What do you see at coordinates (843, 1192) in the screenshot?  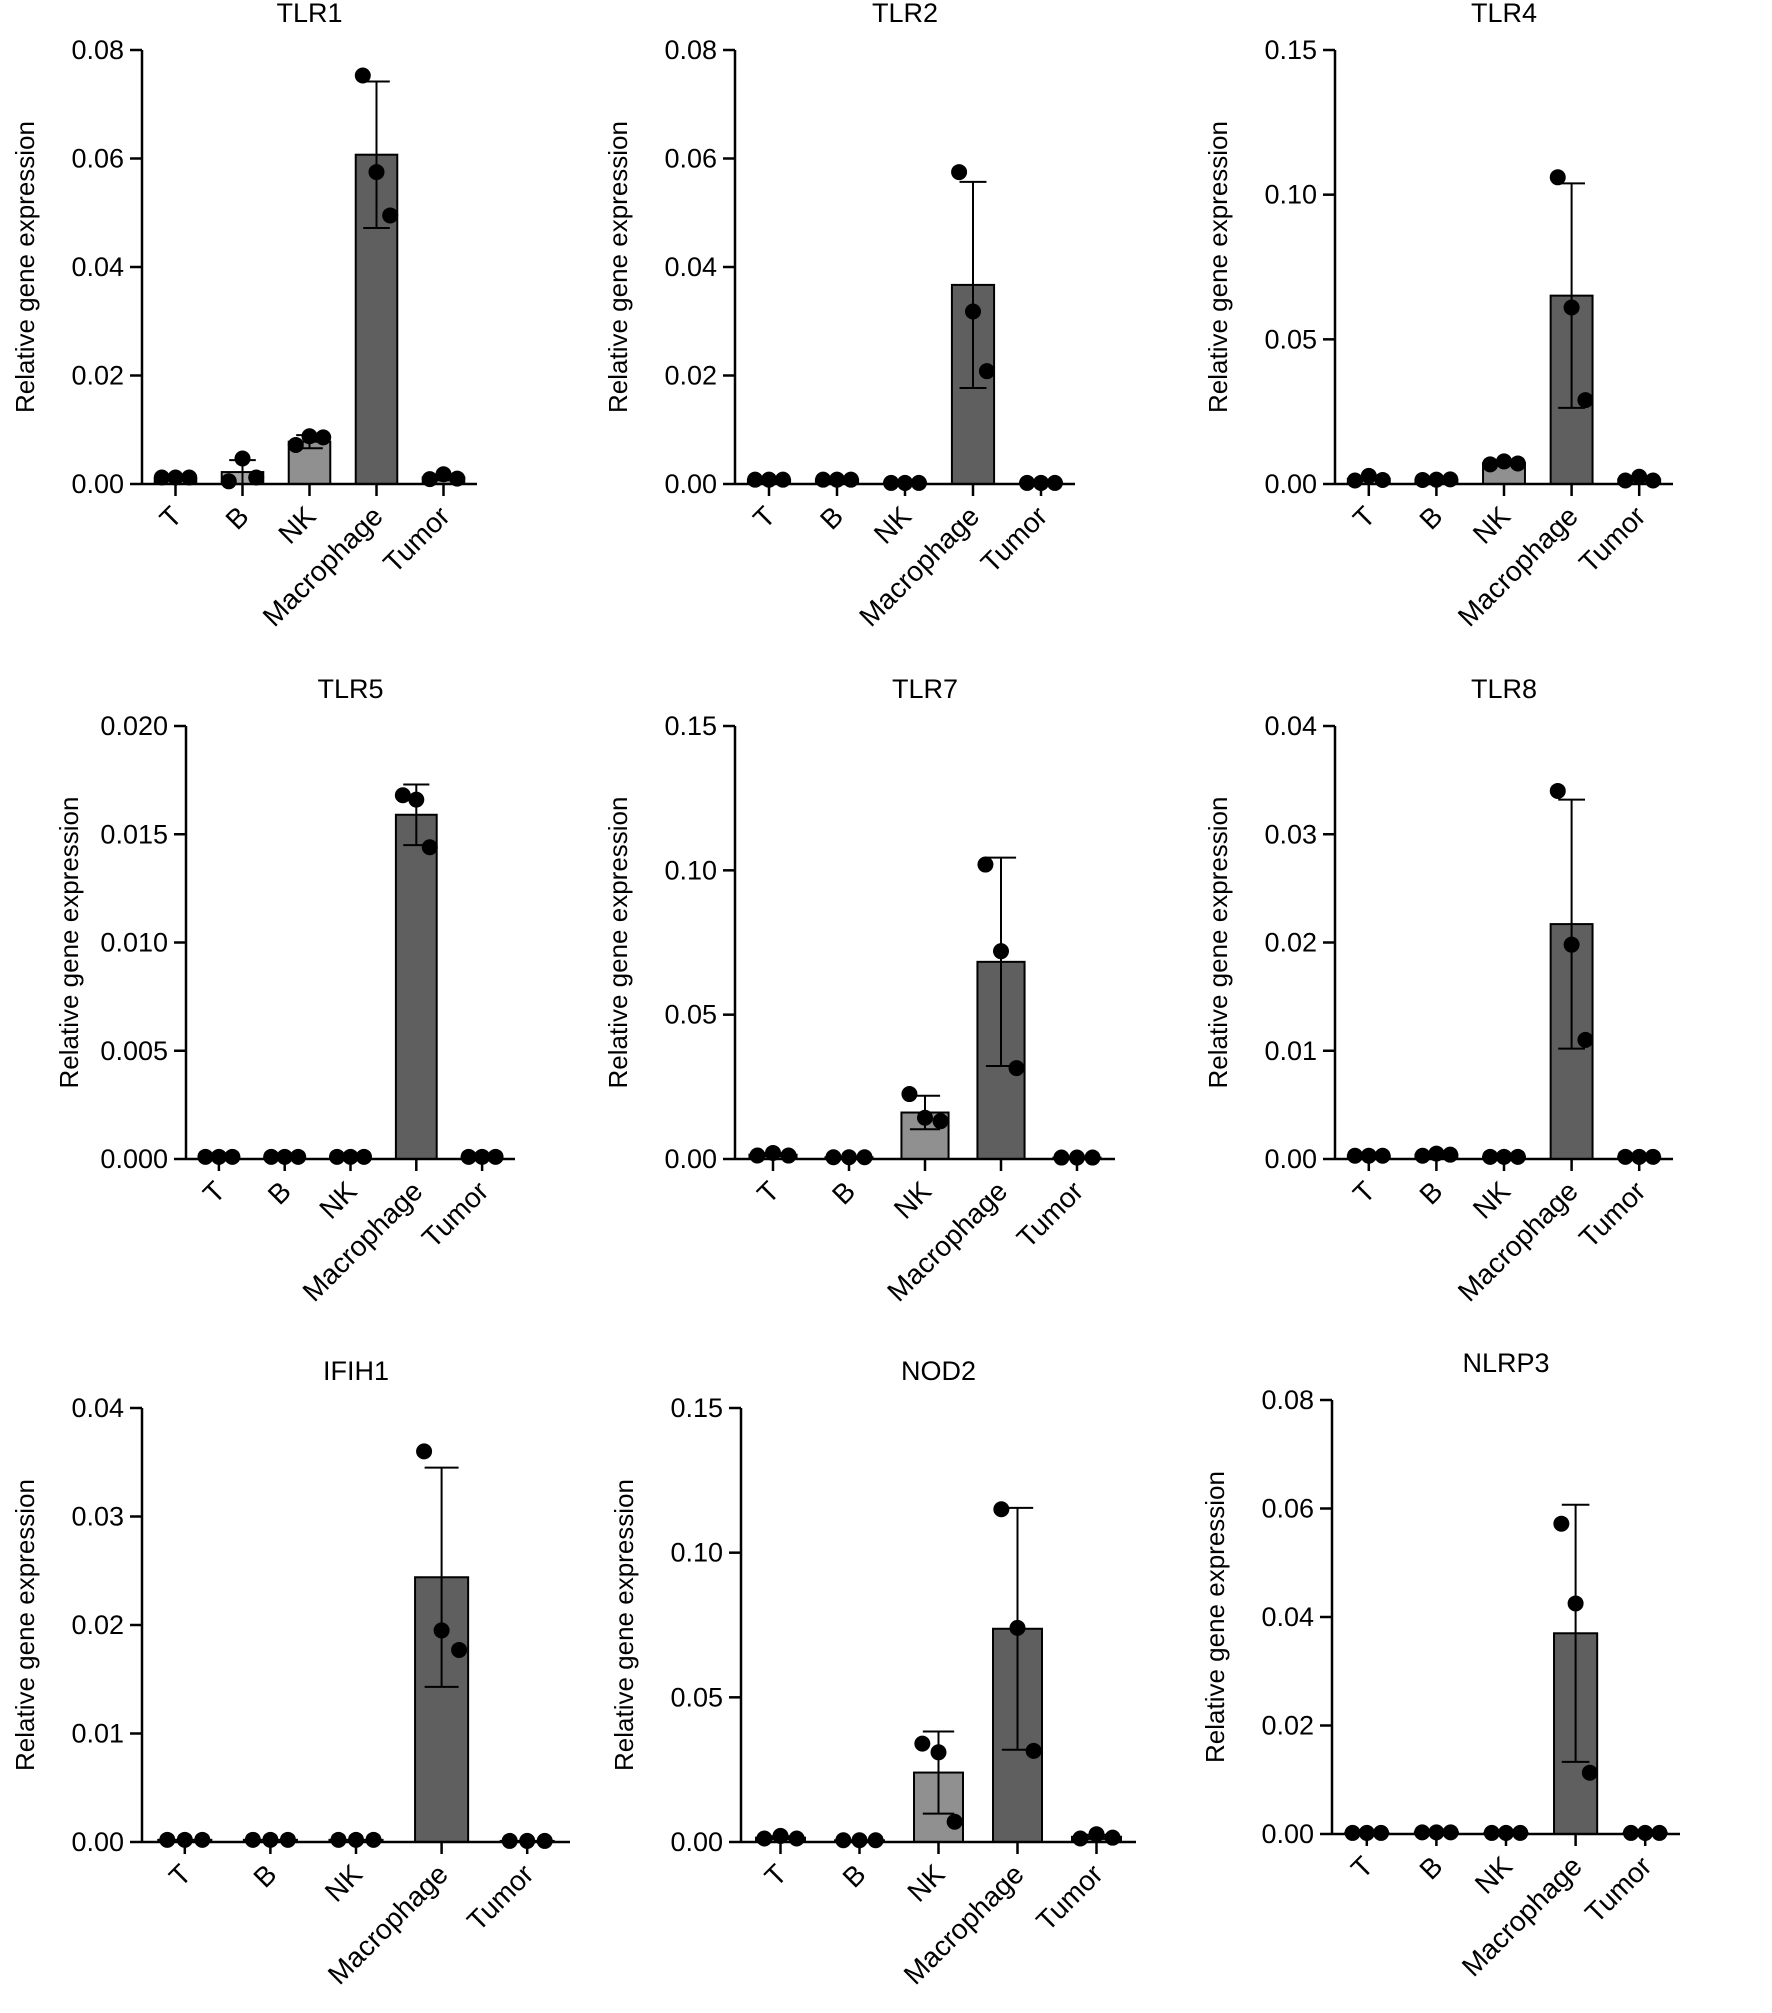 I see `x-tick-label-tlr7-b: B` at bounding box center [843, 1192].